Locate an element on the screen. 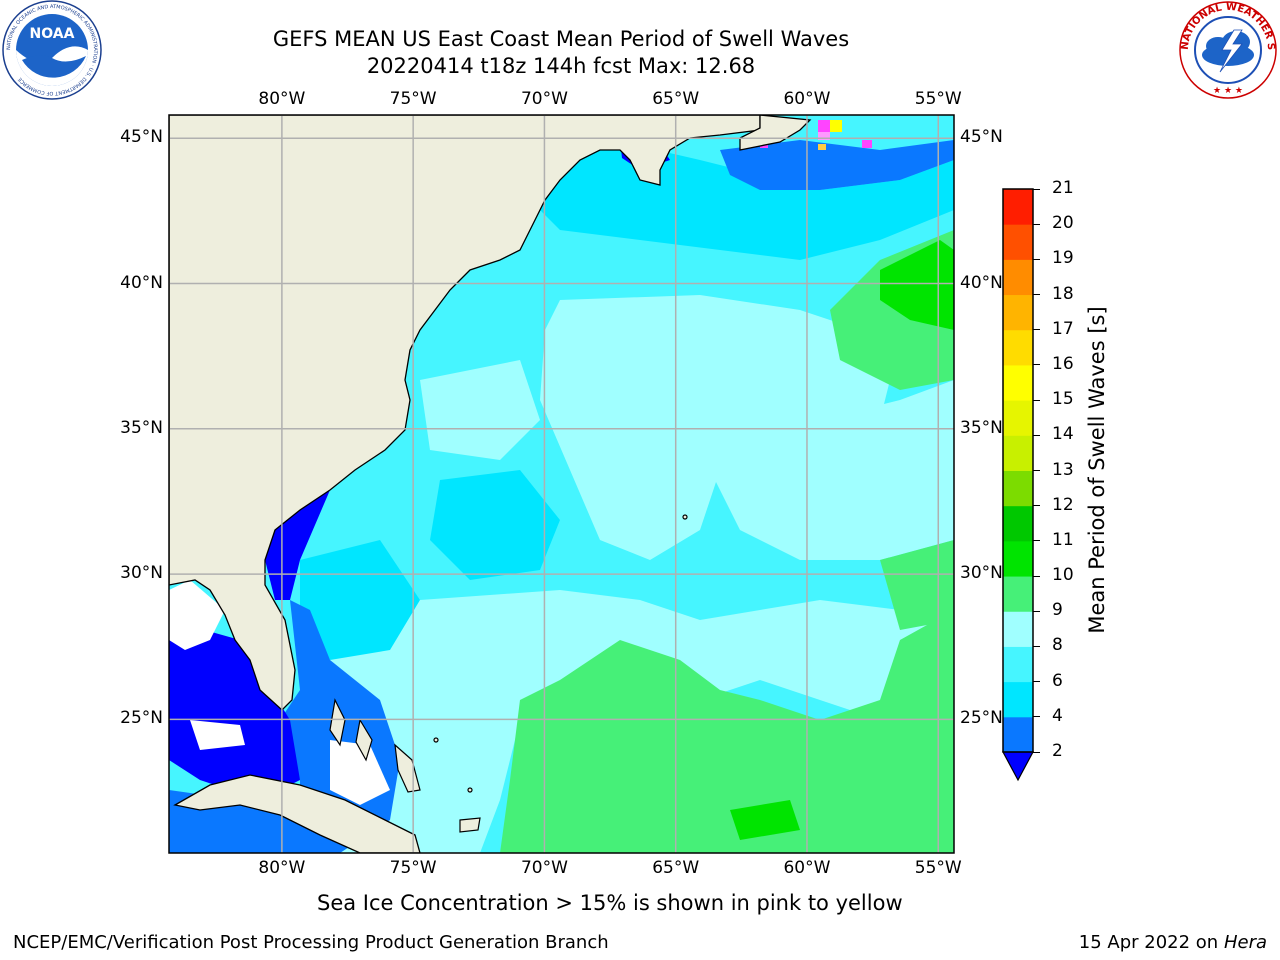  lon-tick-label-top: 55°W is located at coordinates (938, 99).